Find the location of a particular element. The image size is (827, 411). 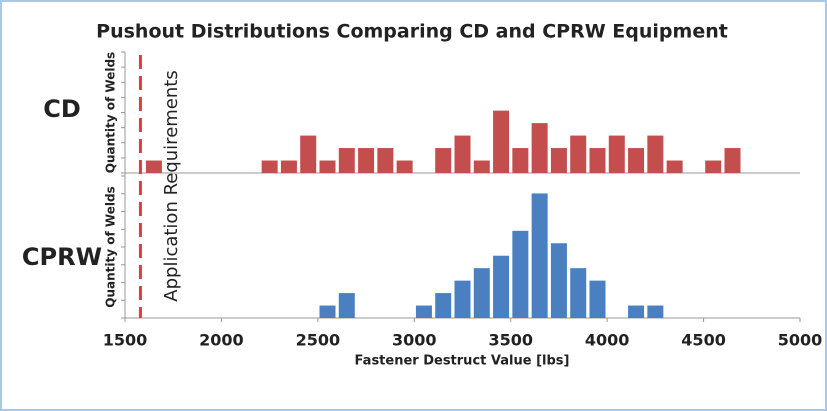

x-tick-label: 3500 is located at coordinates (510, 340).